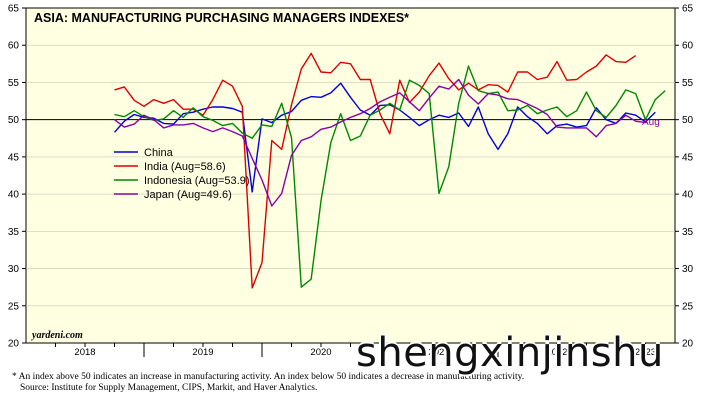  I want to click on source-label: yardeni.com, so click(57, 335).